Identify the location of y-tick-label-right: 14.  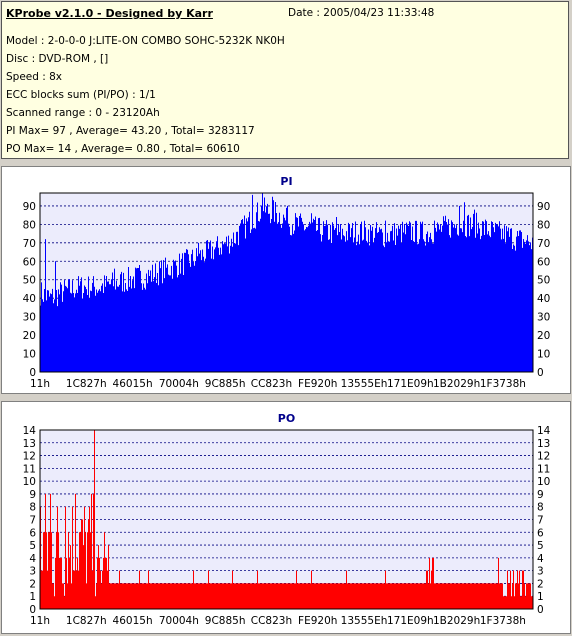
(544, 431).